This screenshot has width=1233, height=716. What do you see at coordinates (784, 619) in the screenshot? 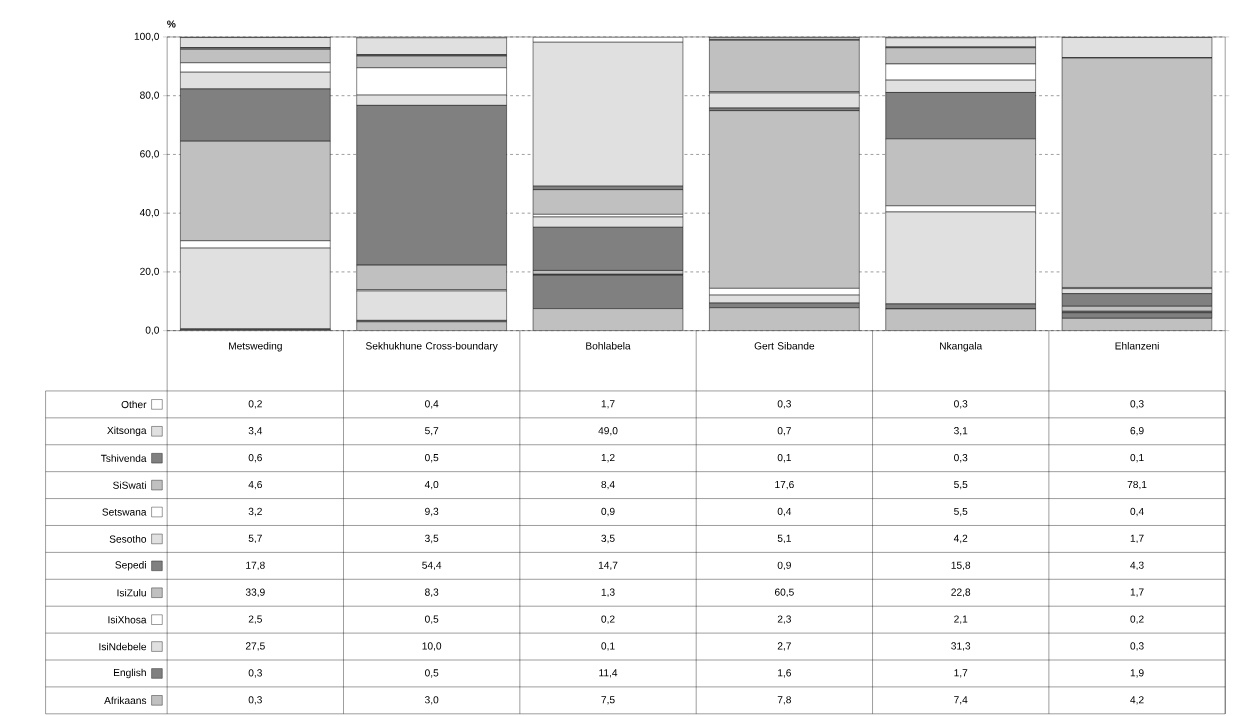
I see `data-label: 2,3` at bounding box center [784, 619].